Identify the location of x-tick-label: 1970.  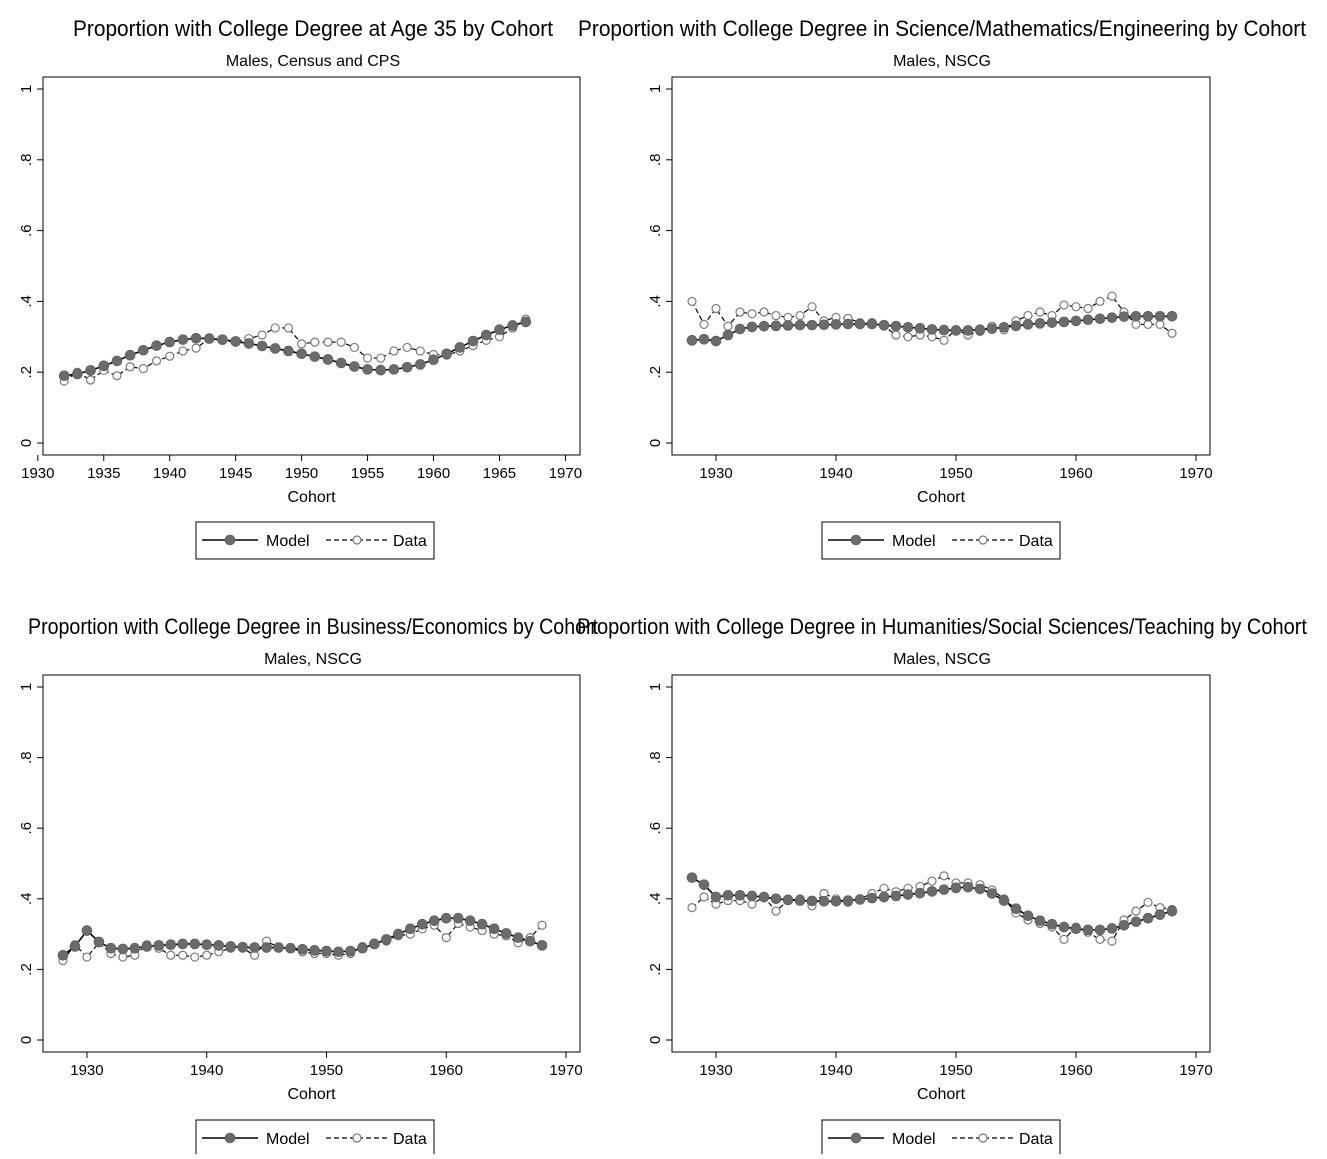
(565, 473).